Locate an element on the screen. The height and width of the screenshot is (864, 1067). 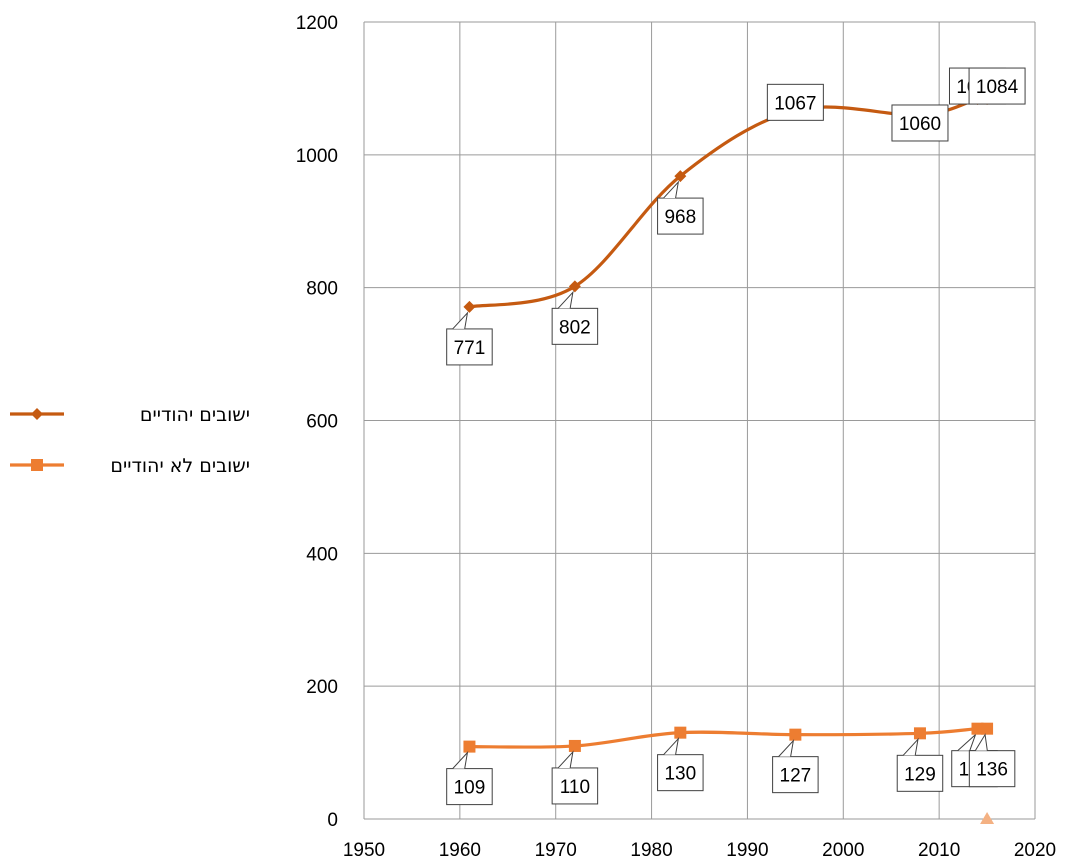
data-label: 109 is located at coordinates (470, 788).